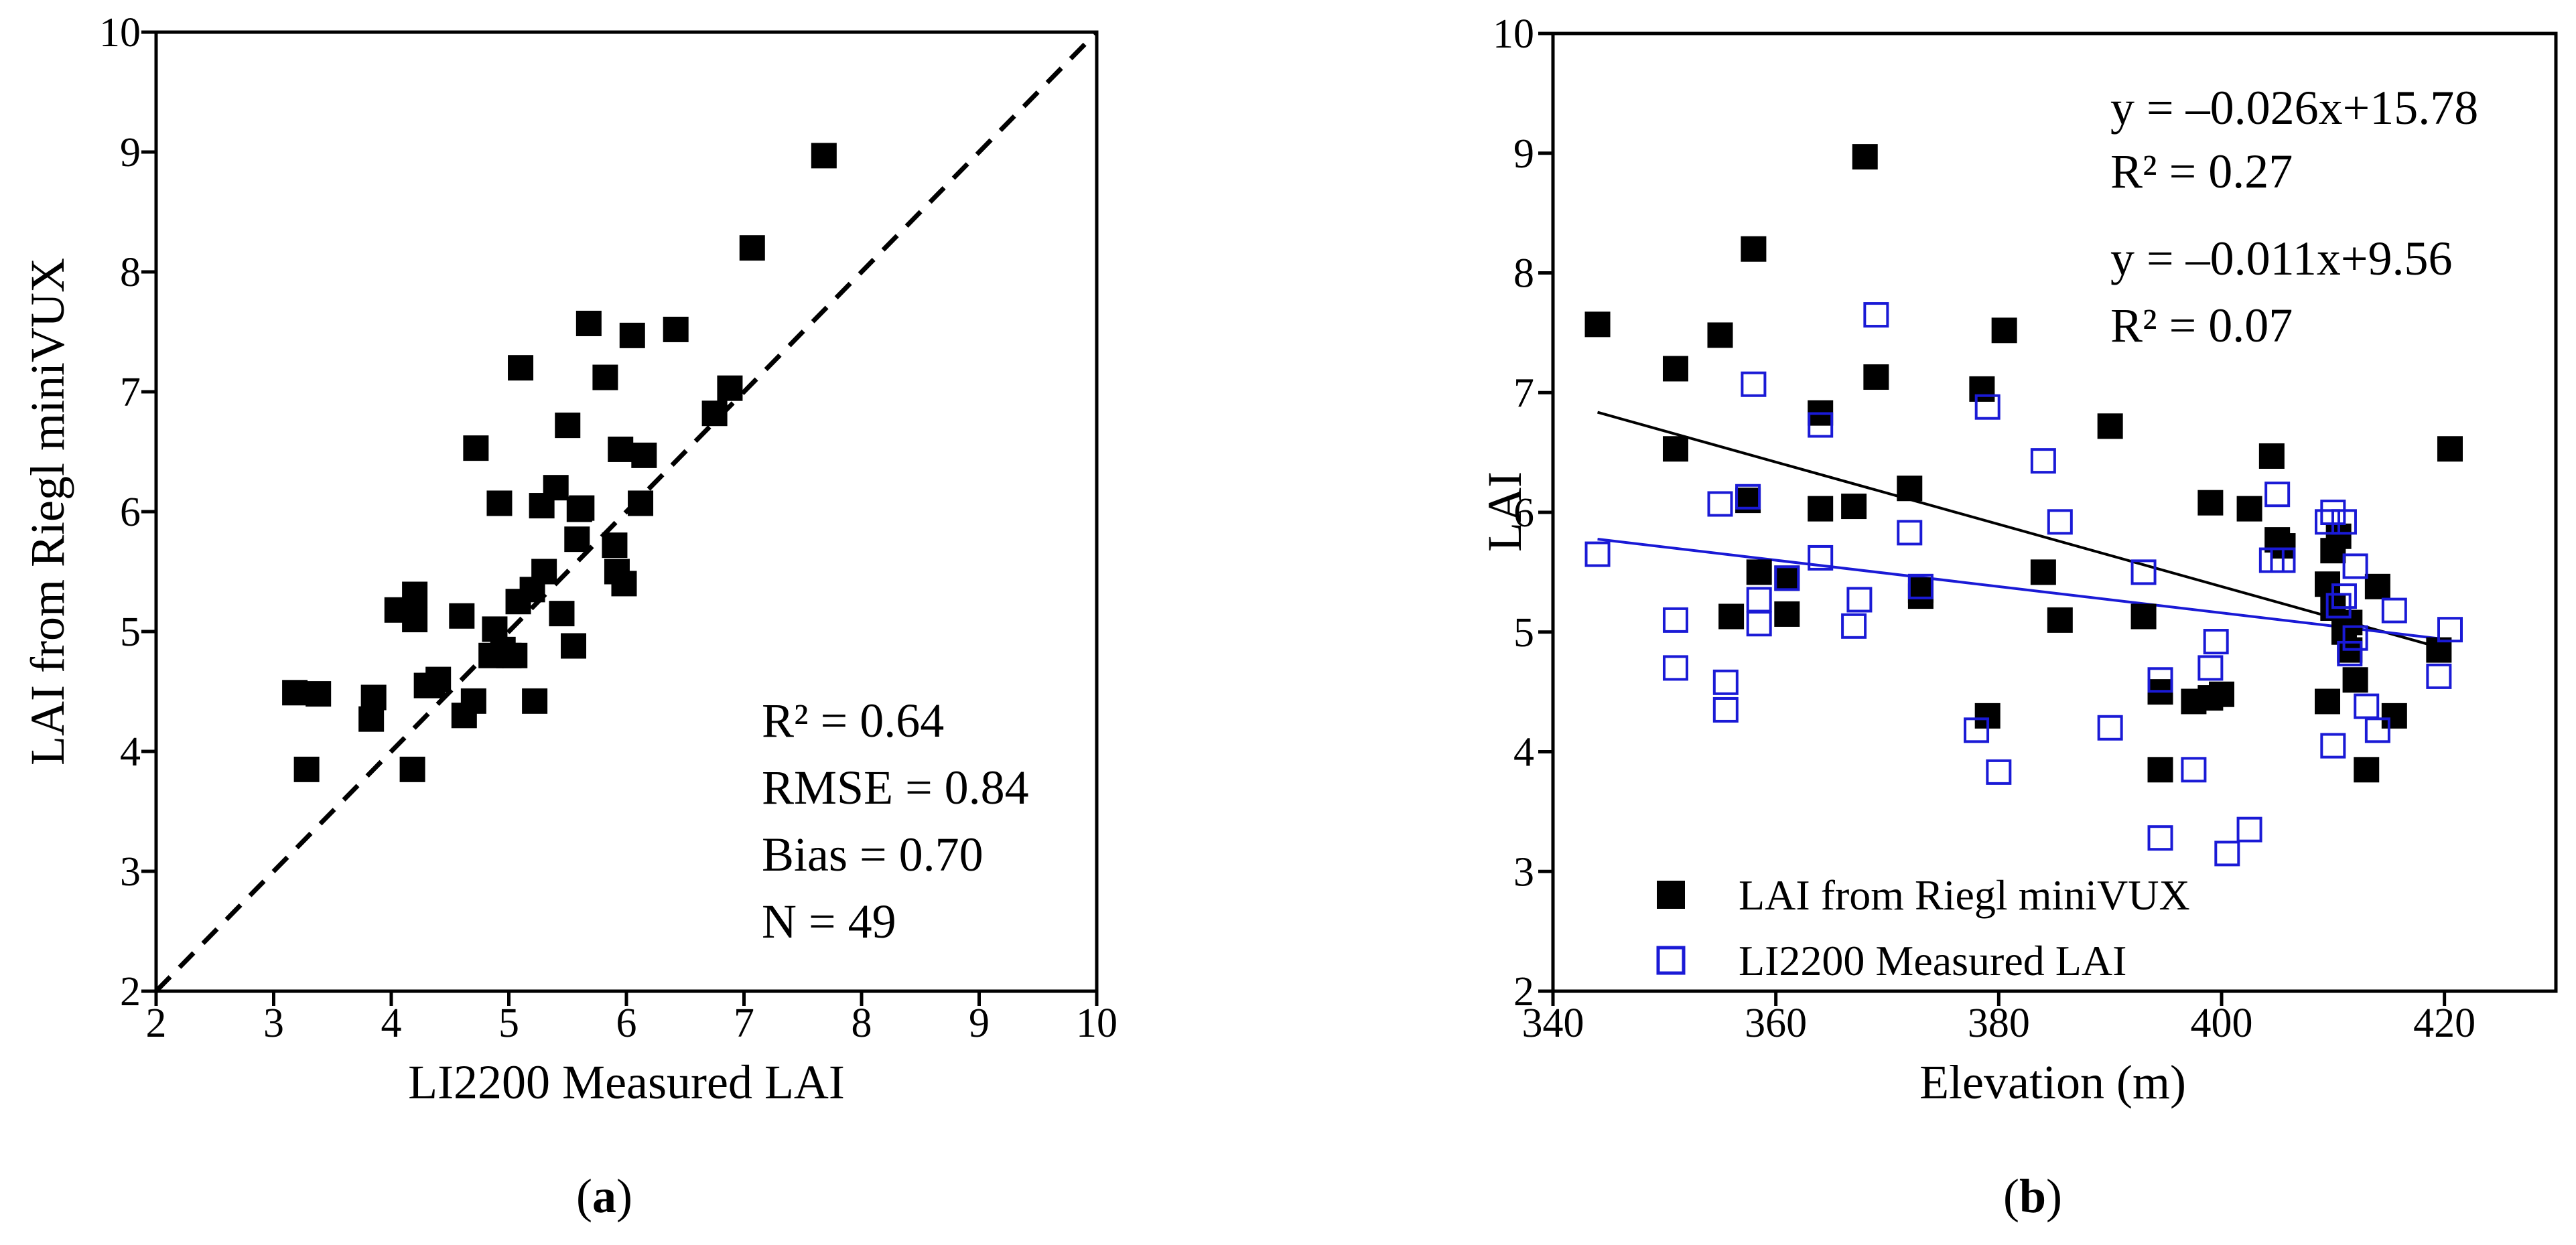  Describe the element at coordinates (604, 1196) in the screenshot. I see `panel-a-caption: (a)` at that location.